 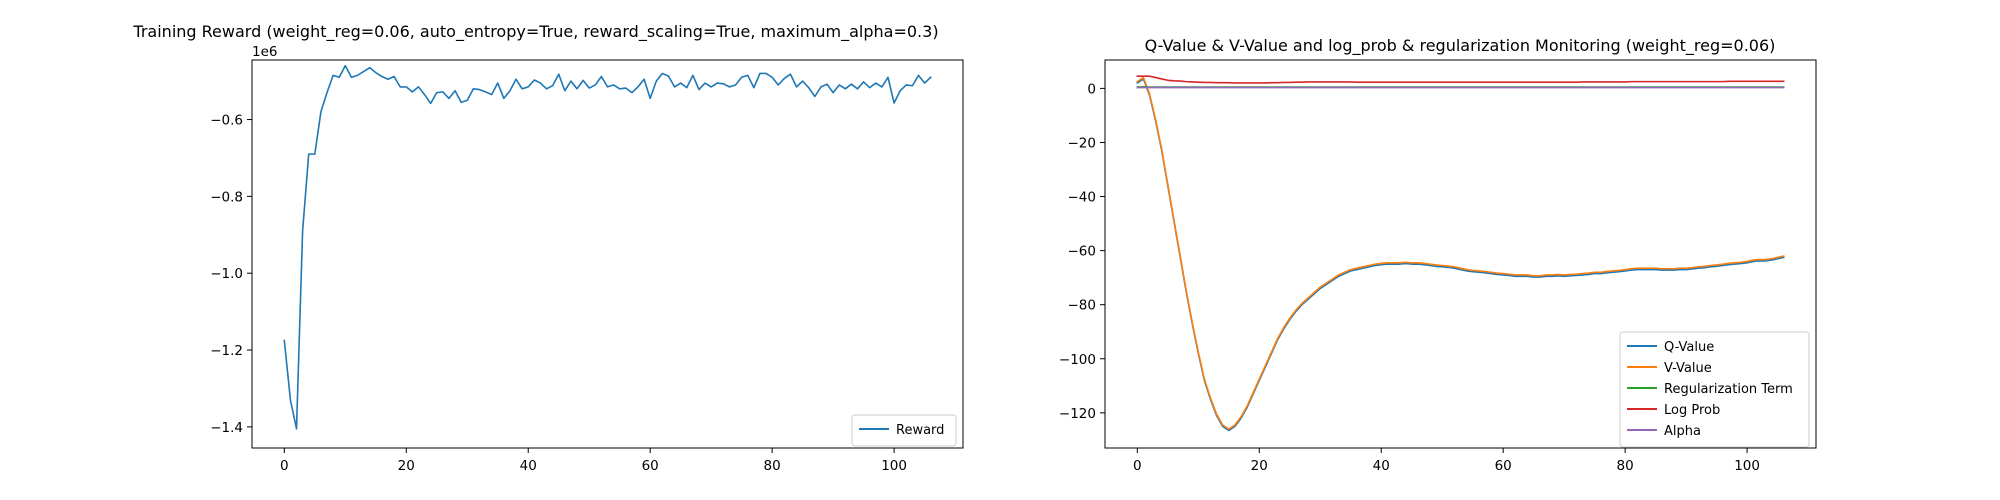 I want to click on reward-x-tick-label: 40, so click(x=528, y=466).